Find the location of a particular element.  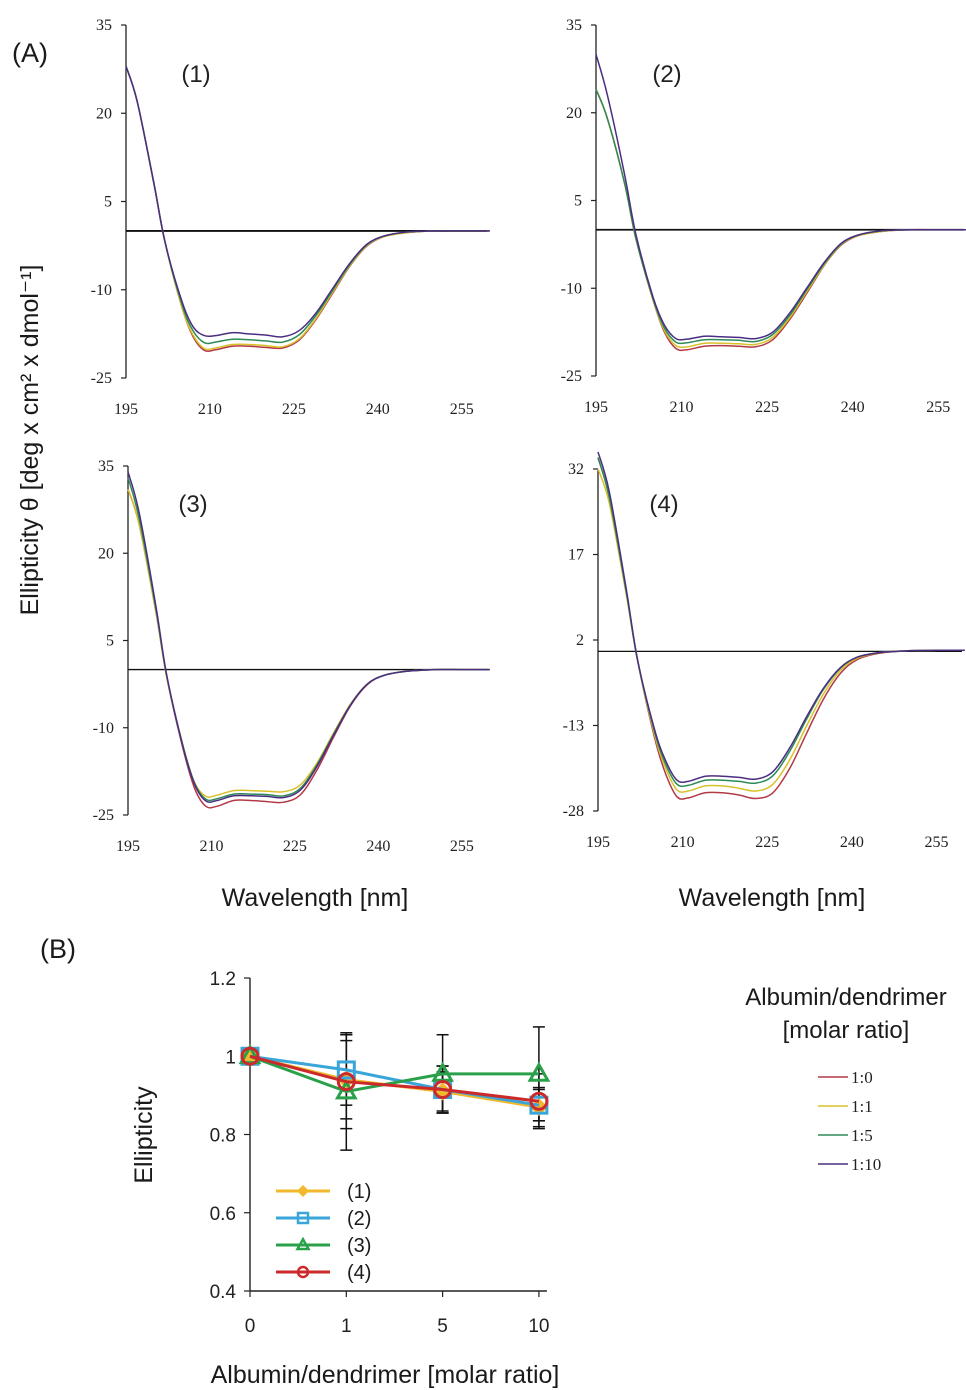

legend-b-label: (3) is located at coordinates (359, 1246).